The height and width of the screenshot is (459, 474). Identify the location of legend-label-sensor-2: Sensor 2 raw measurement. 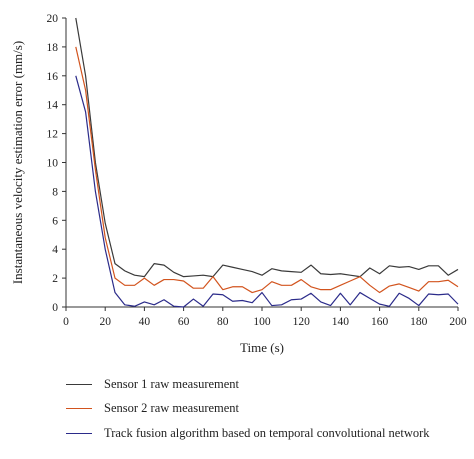
(172, 408).